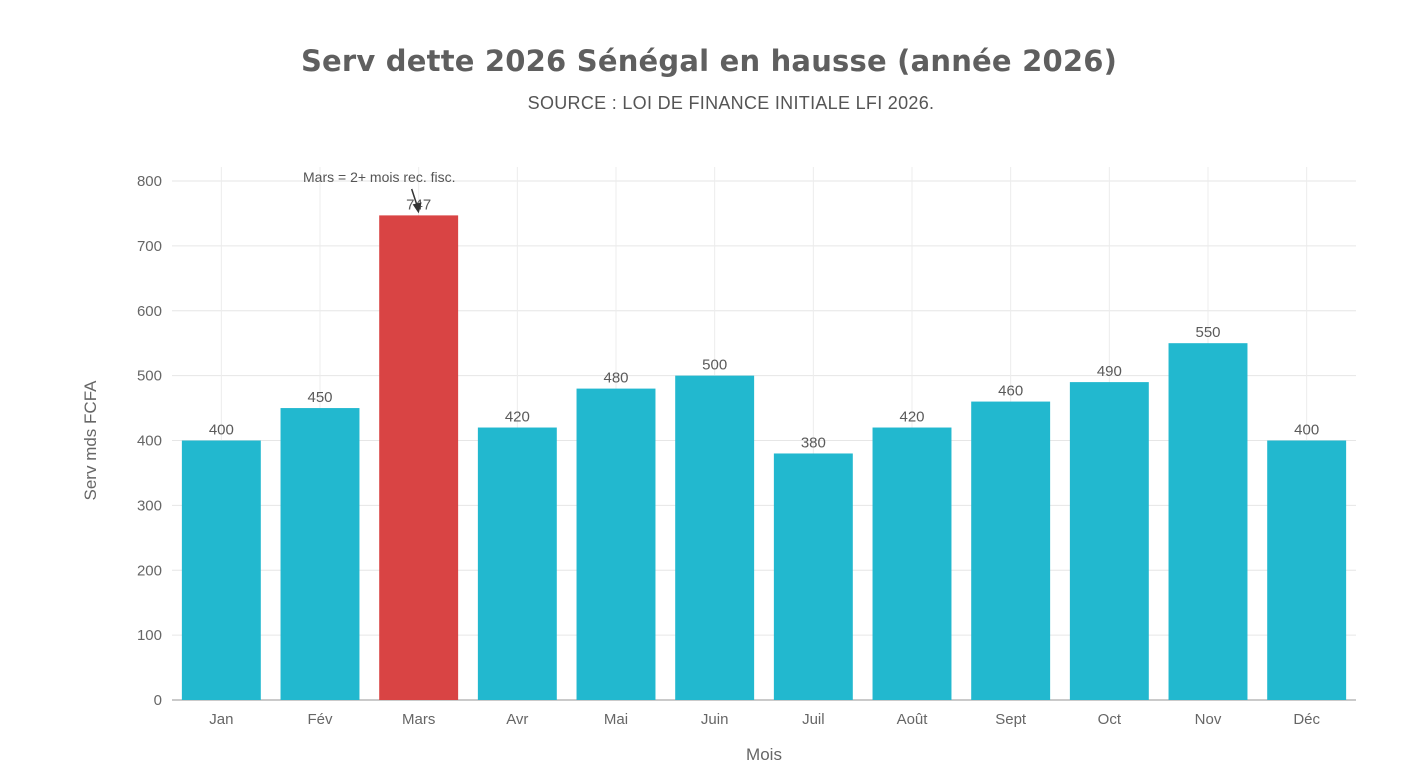  I want to click on x-tick-label: Mars, so click(418, 719).